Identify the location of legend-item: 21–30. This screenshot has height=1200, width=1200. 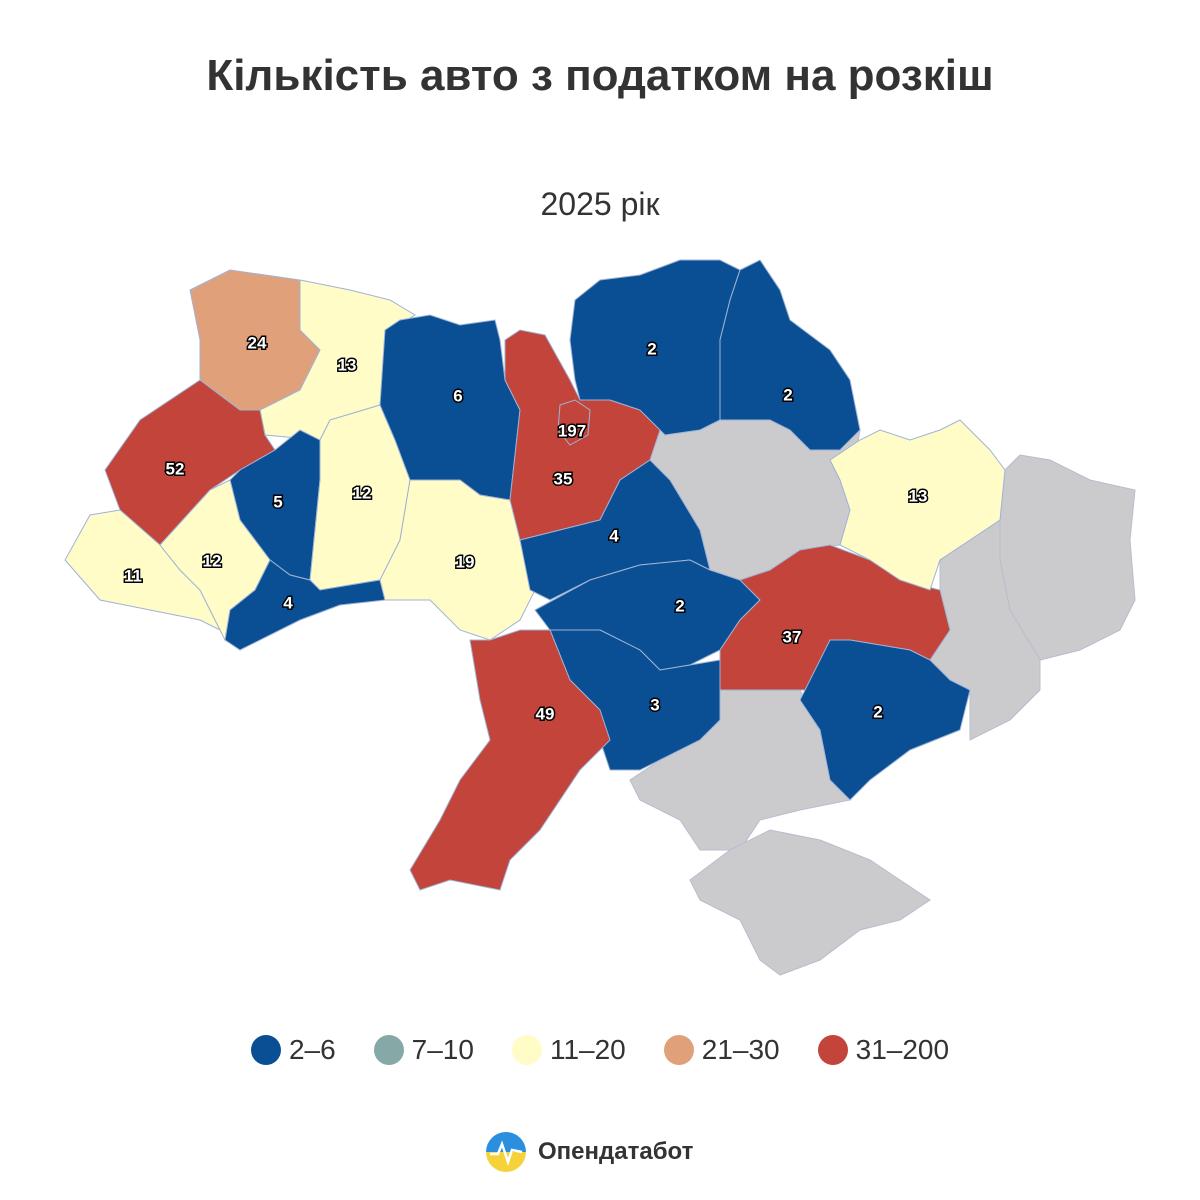
(721, 1050).